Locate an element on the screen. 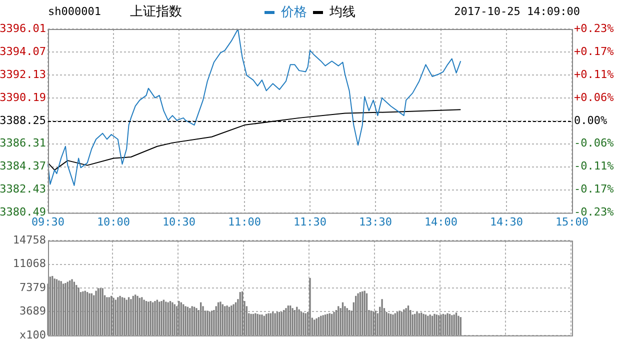 The width and height of the screenshot is (620, 344). y-tick-label: x100 is located at coordinates (33, 335).